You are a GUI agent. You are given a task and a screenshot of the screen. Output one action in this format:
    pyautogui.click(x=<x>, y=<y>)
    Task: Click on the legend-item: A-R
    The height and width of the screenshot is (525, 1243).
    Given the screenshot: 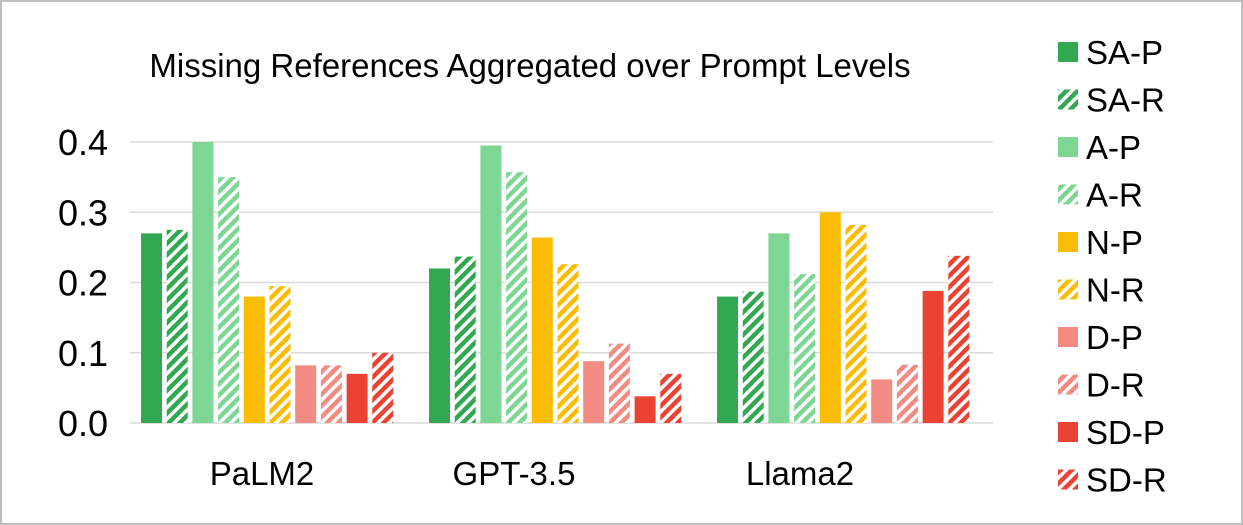 What is the action you would take?
    pyautogui.click(x=1100, y=195)
    